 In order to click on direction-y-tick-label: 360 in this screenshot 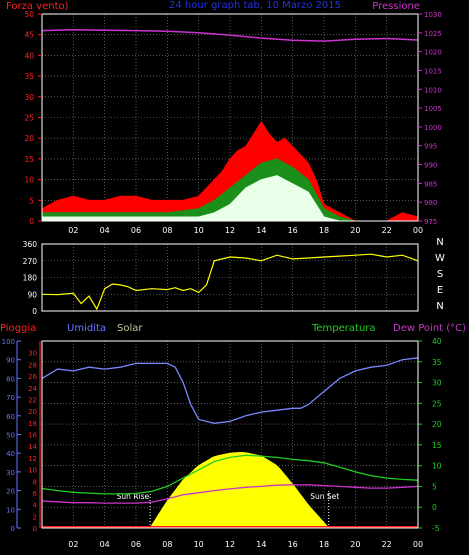, I will do `click(30, 244)`.